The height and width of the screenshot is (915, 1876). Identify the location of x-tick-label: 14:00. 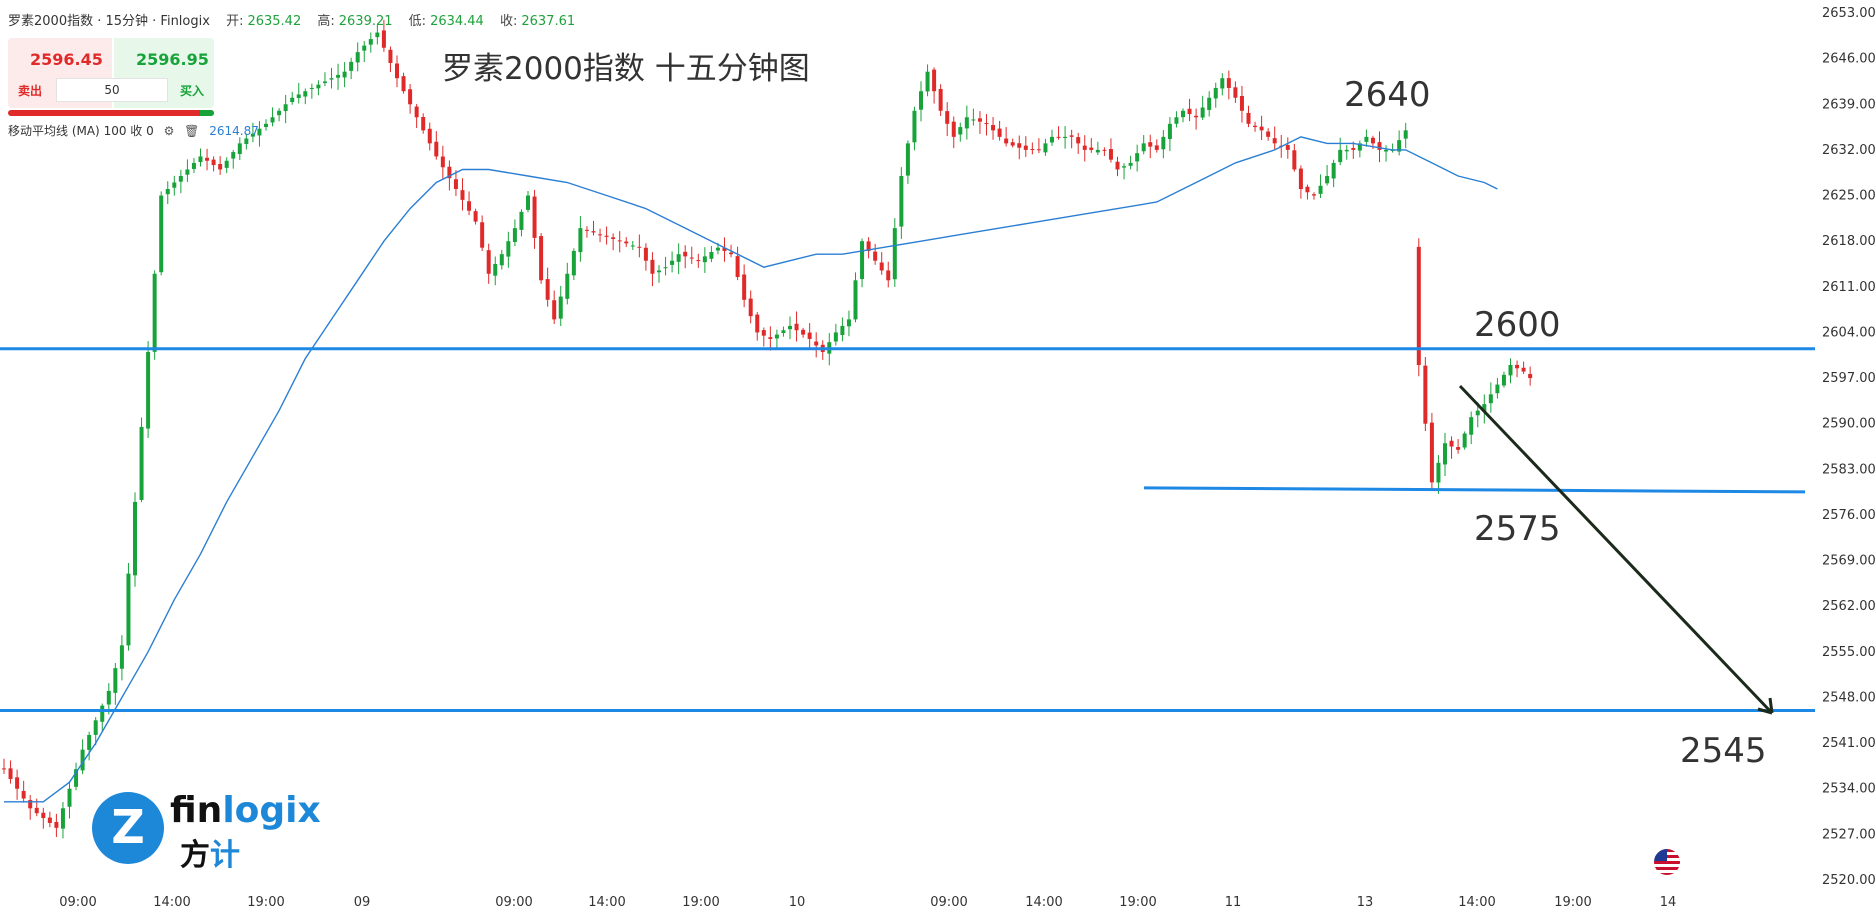
(606, 902).